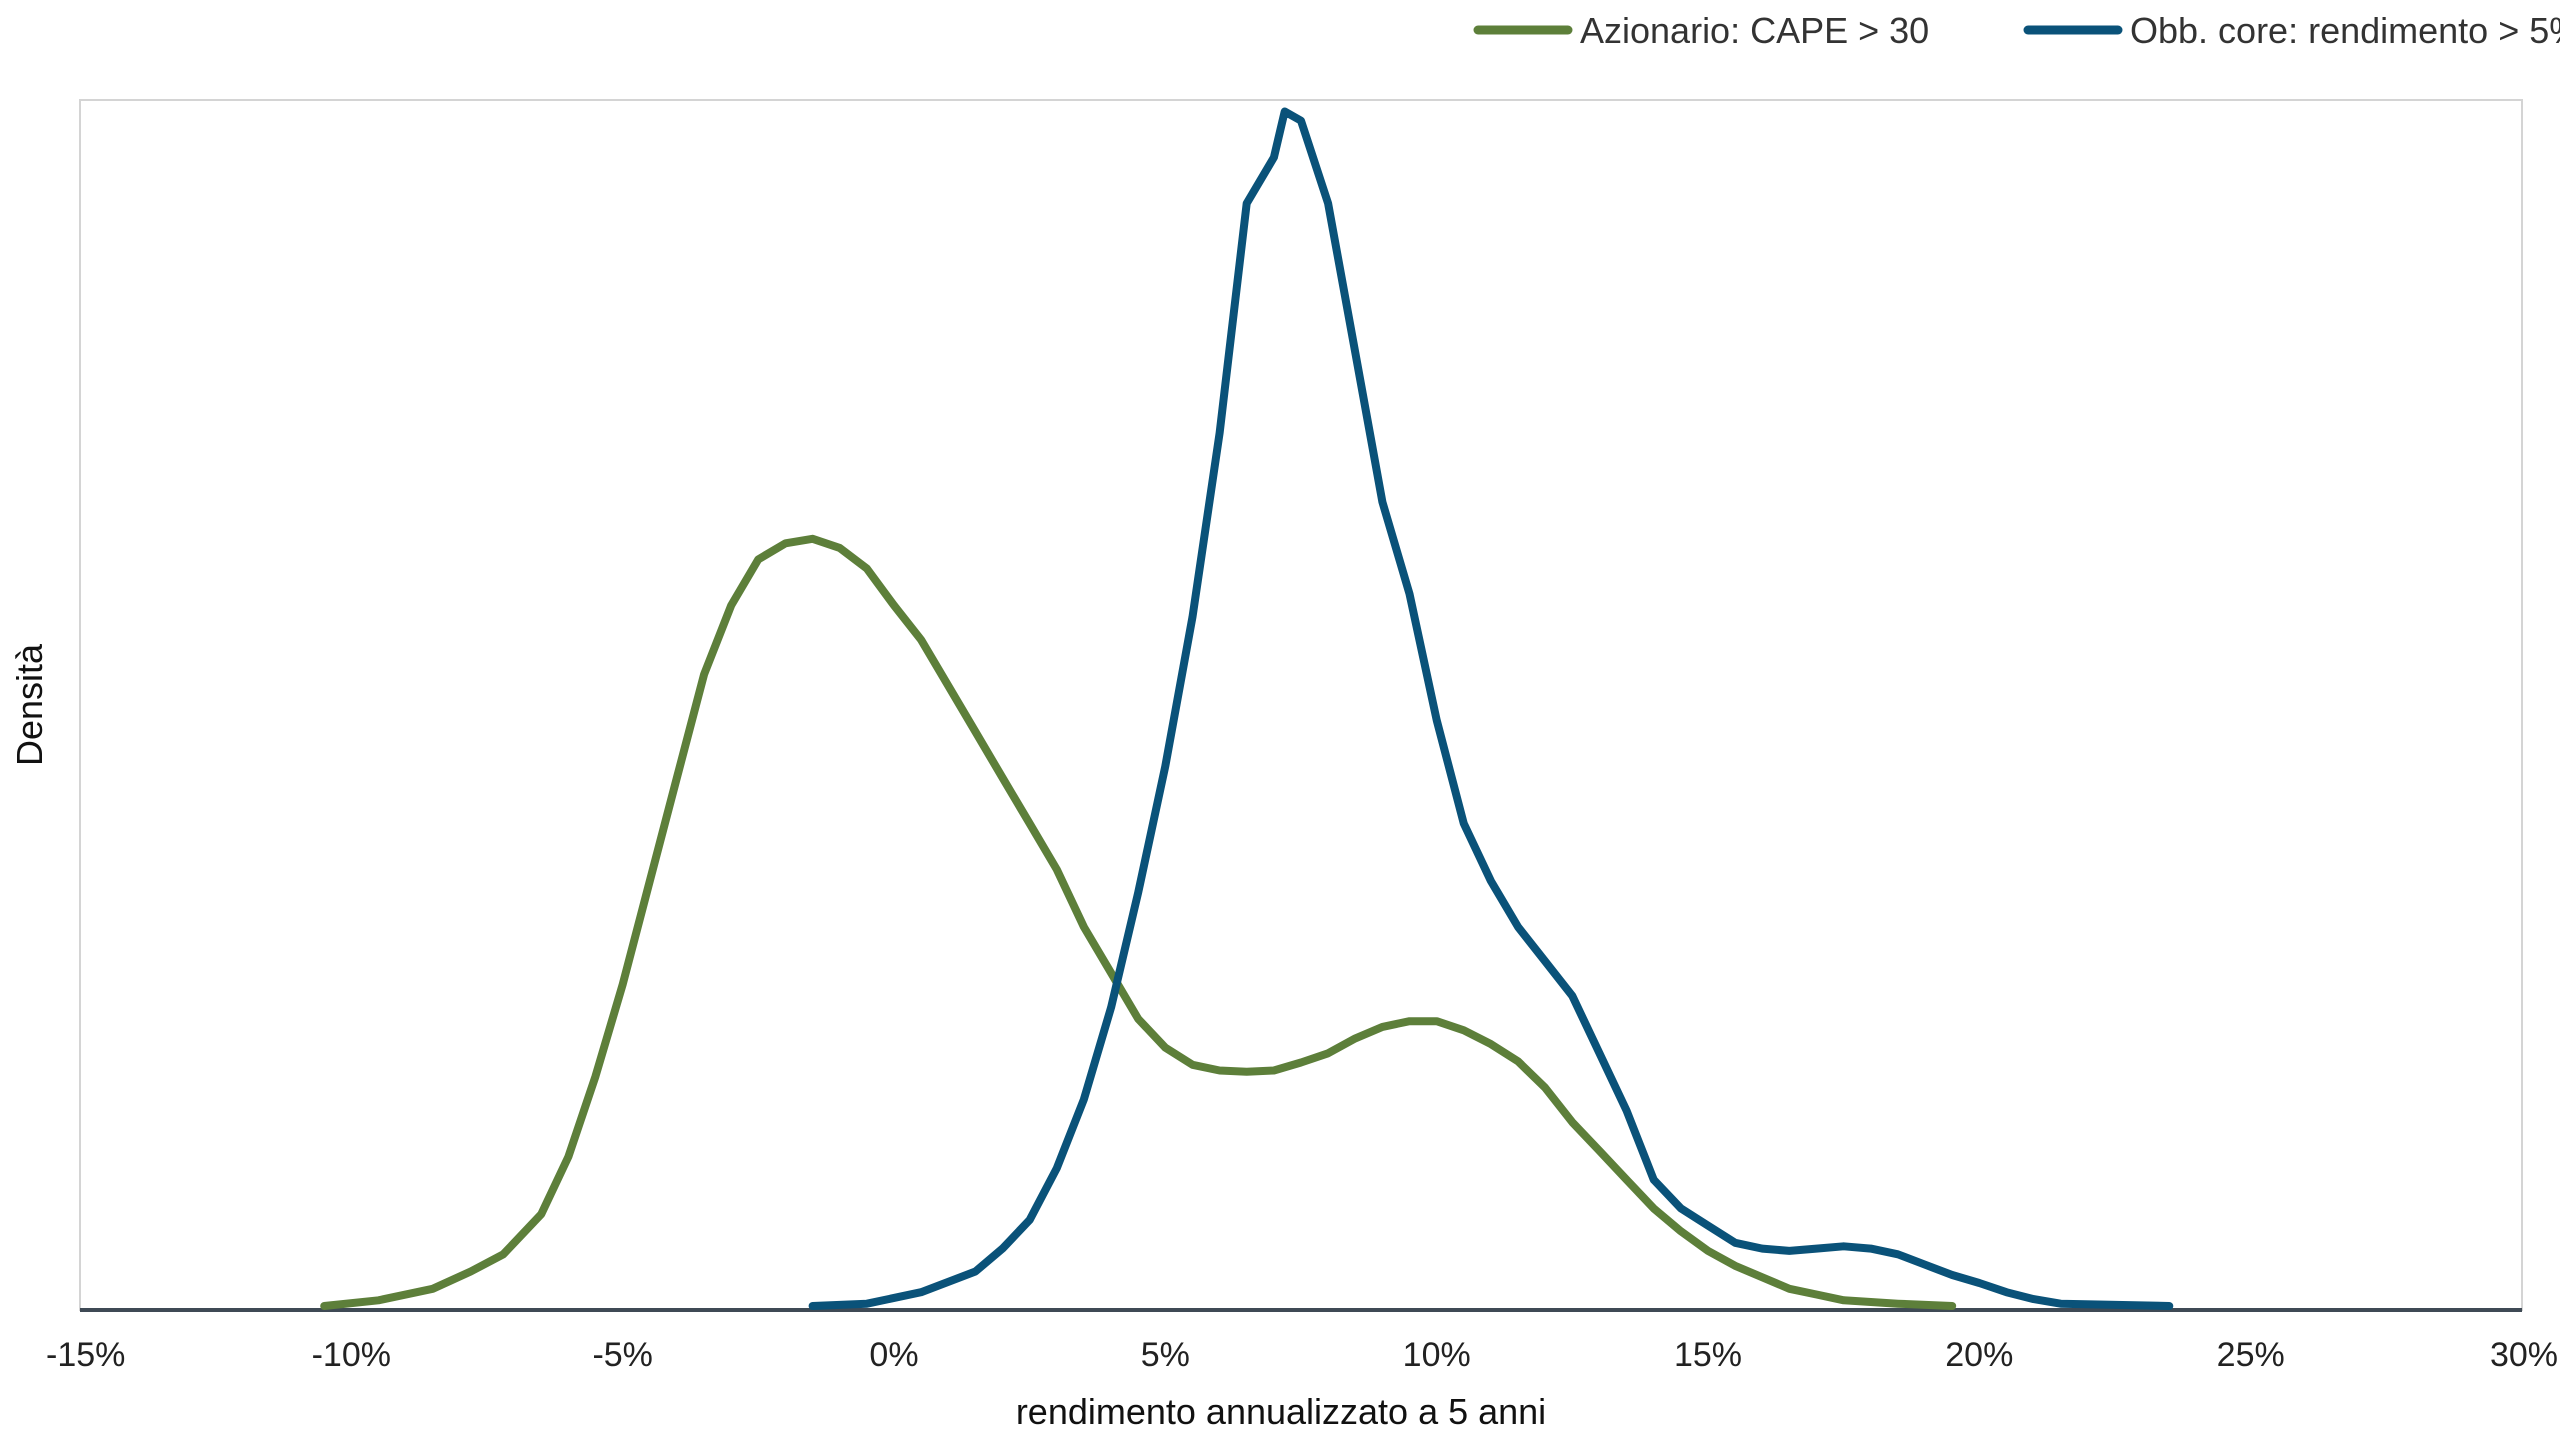  What do you see at coordinates (29, 704) in the screenshot?
I see `y-axis-title: Densità` at bounding box center [29, 704].